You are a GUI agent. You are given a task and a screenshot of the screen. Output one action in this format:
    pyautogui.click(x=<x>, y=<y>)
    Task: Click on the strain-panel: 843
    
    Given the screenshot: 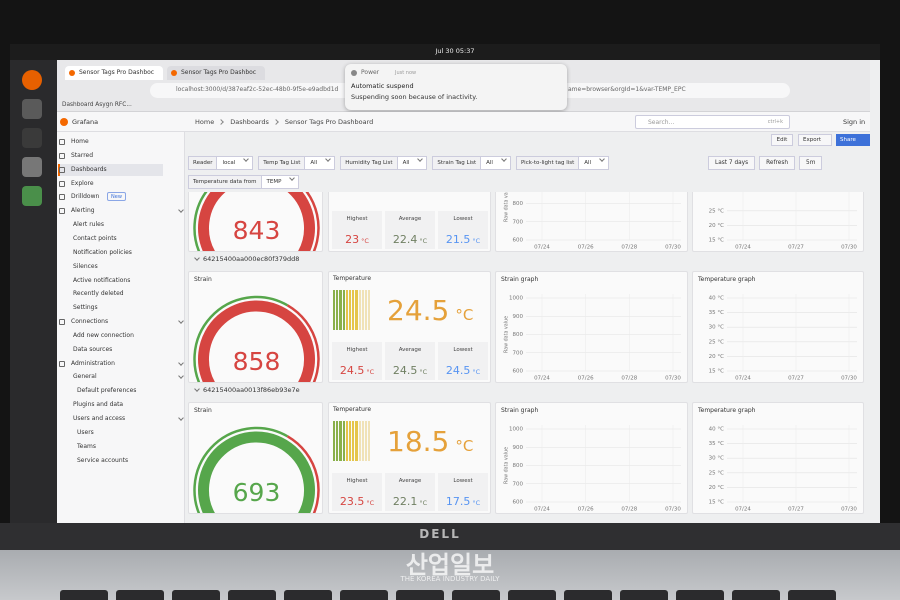 What is the action you would take?
    pyautogui.click(x=255, y=222)
    